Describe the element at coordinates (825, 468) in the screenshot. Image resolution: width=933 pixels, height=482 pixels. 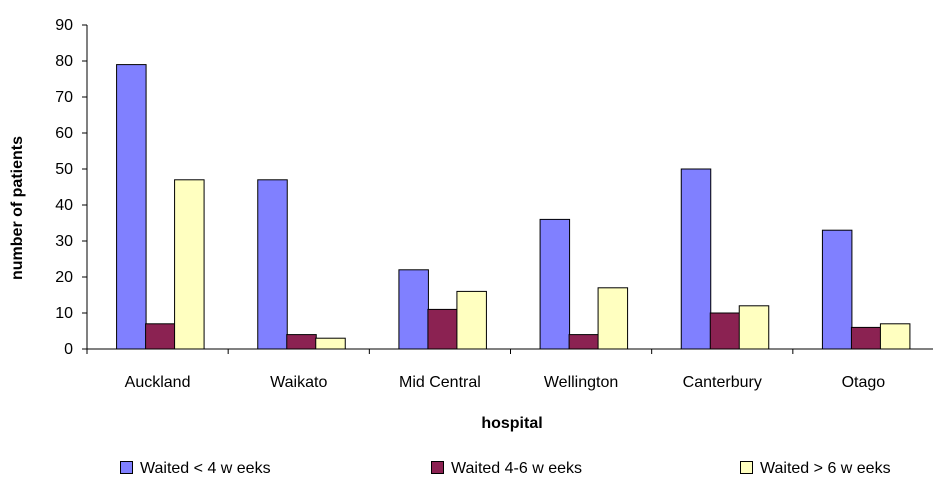
I see `legend-label-series-3: Waited > 6 w eeks` at that location.